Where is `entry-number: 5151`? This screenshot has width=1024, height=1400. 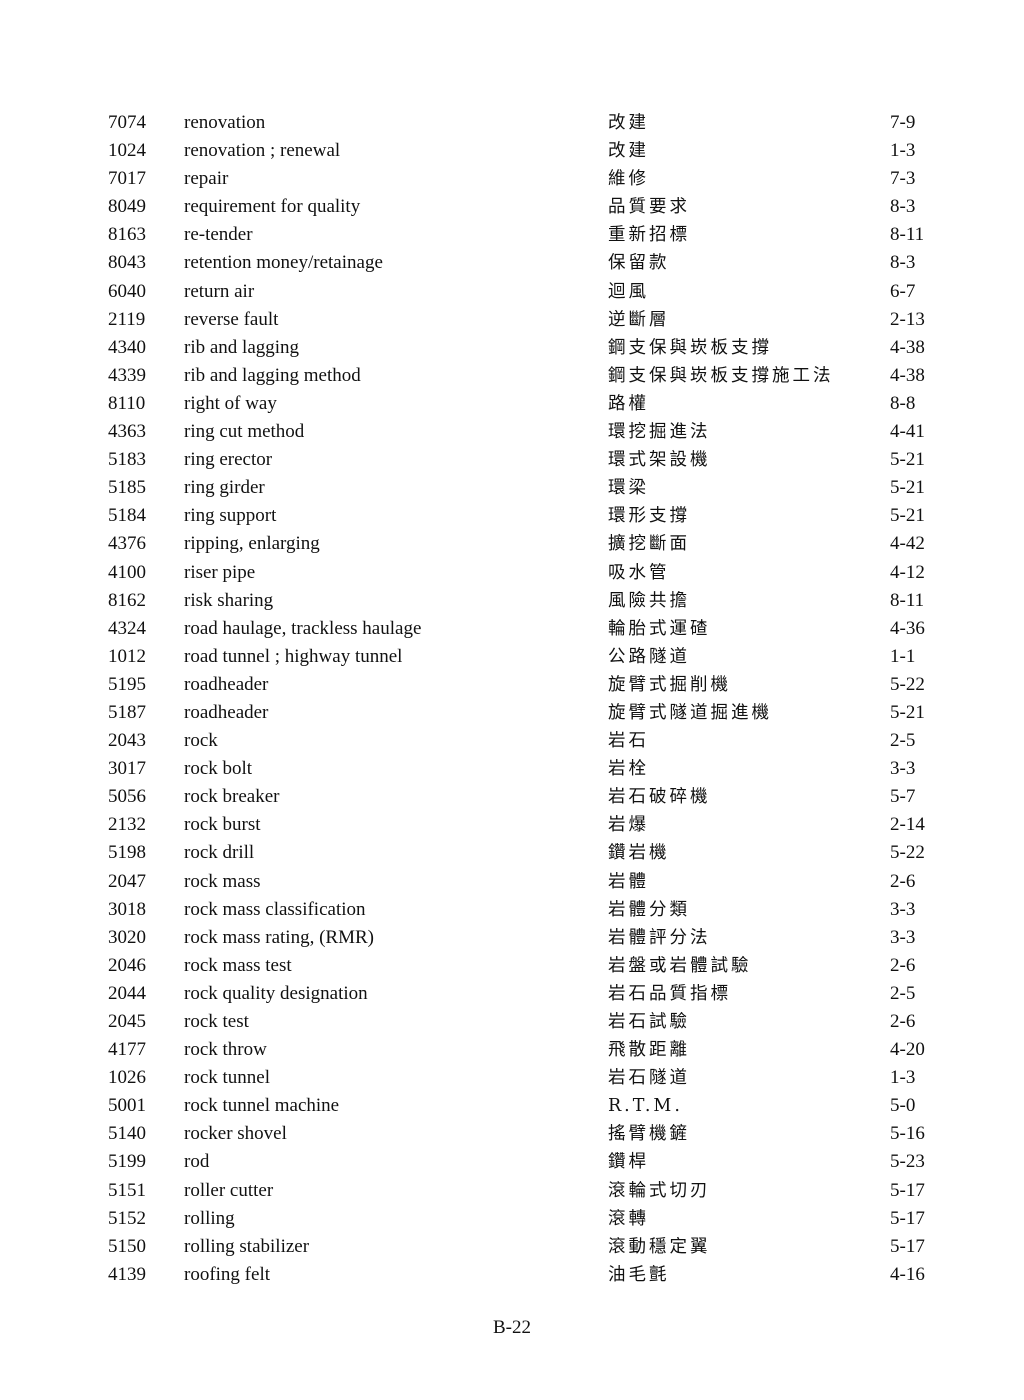
entry-number: 5151 is located at coordinates (127, 1190).